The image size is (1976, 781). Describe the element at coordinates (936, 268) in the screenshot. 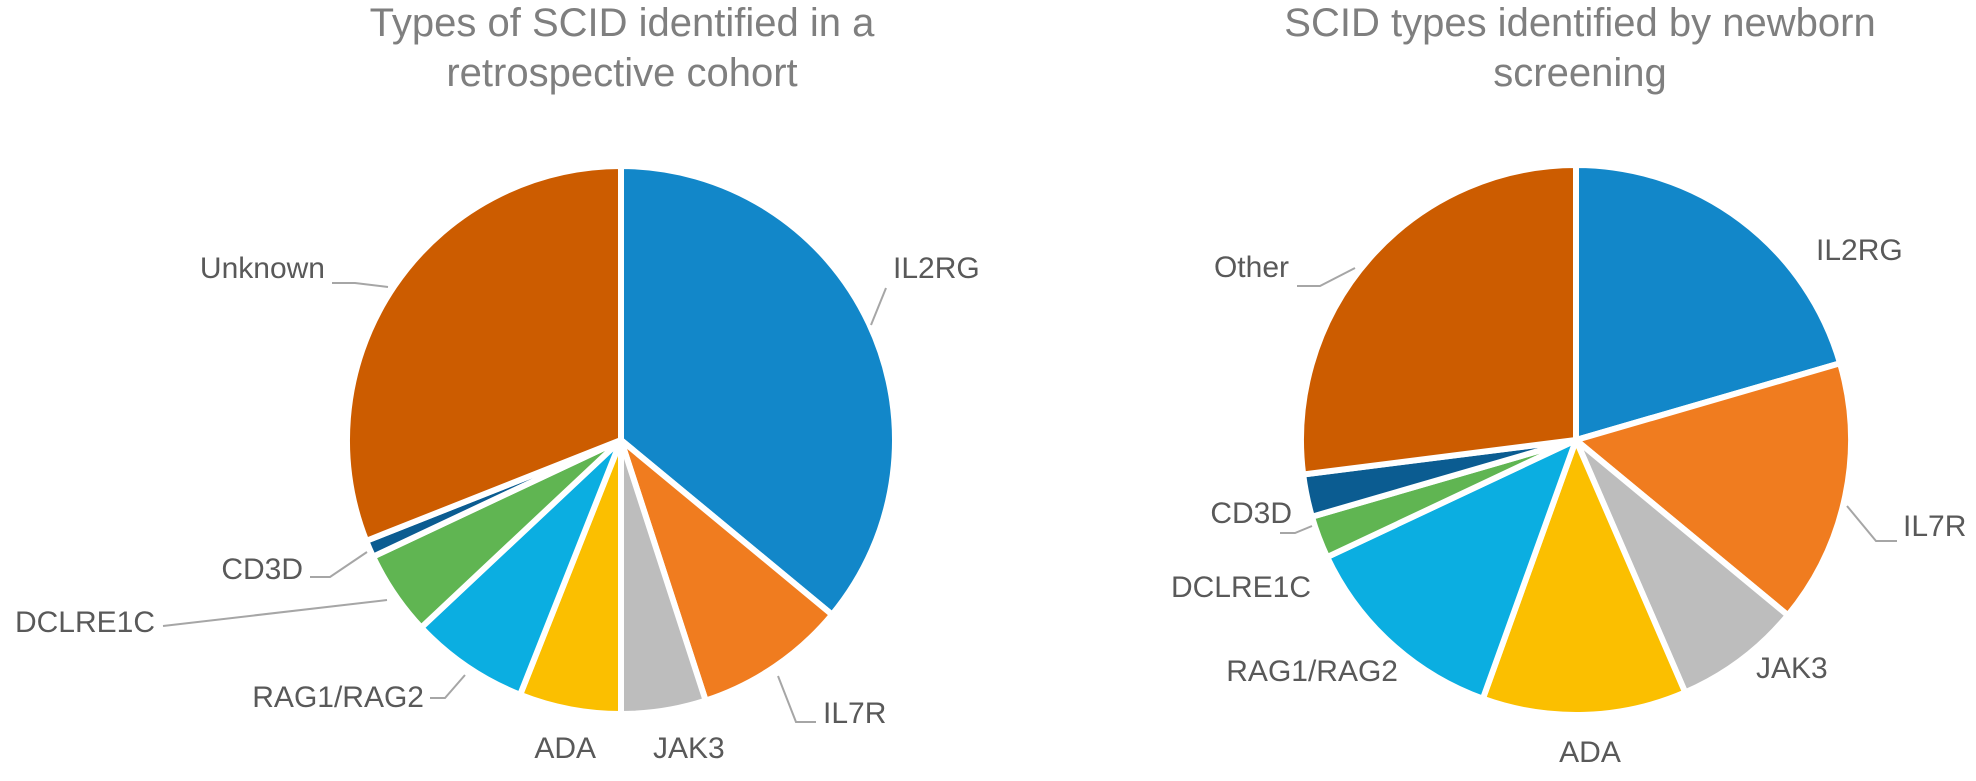

I see `retrospective-label-il2rg: IL2RG` at that location.